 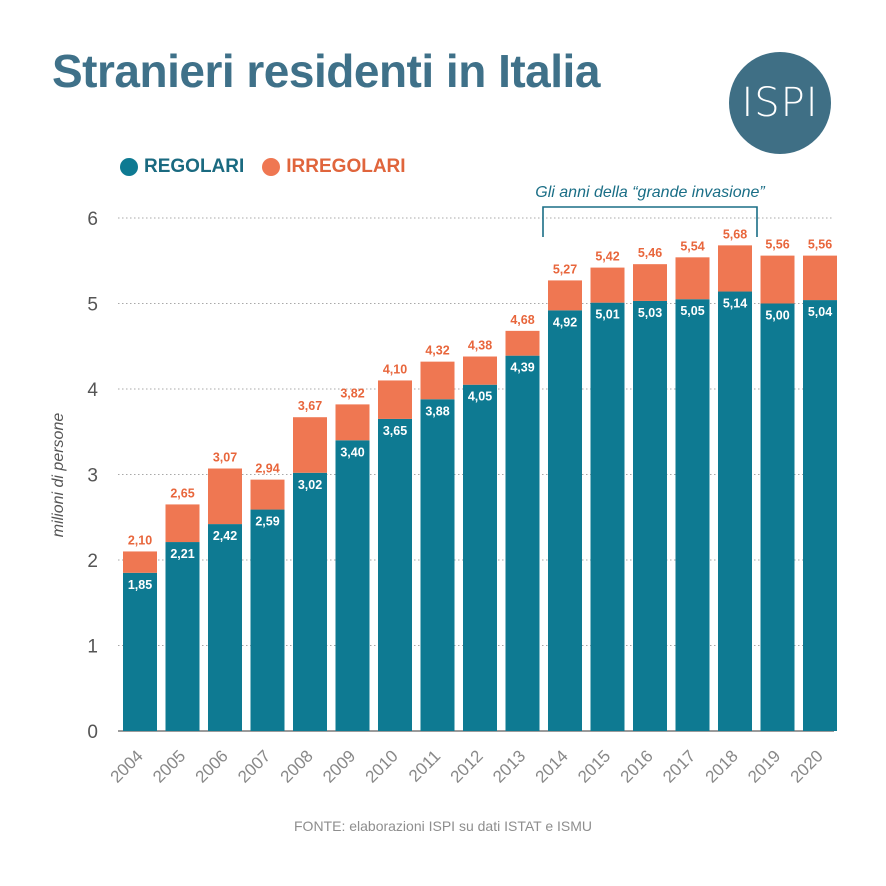 What do you see at coordinates (480, 397) in the screenshot?
I see `bar-value-label: 4,05` at bounding box center [480, 397].